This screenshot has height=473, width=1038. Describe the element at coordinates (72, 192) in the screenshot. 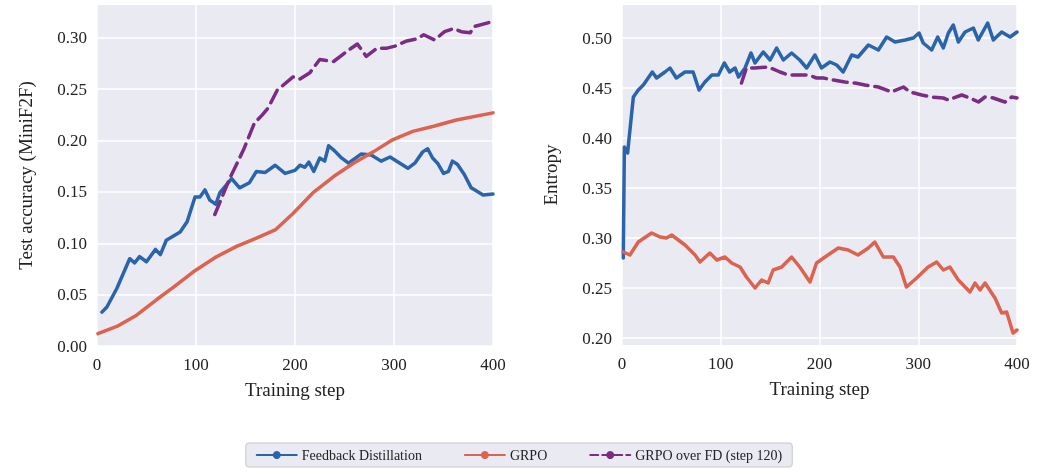

I see `y-tick-label: 0.15` at that location.